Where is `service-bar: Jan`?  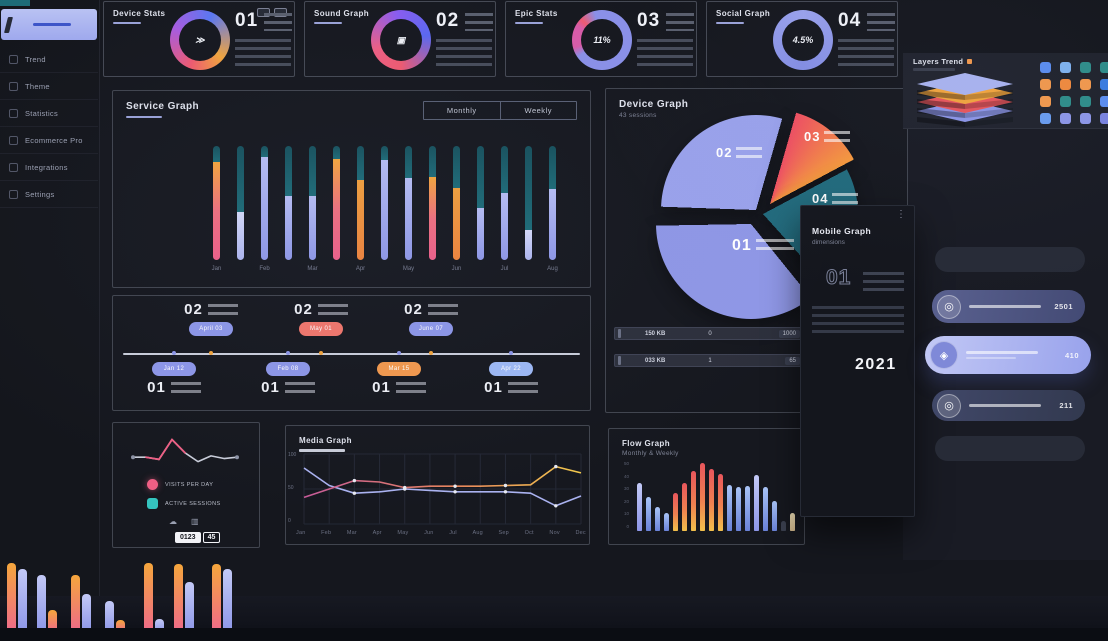
service-bar: Jan is located at coordinates (216, 209).